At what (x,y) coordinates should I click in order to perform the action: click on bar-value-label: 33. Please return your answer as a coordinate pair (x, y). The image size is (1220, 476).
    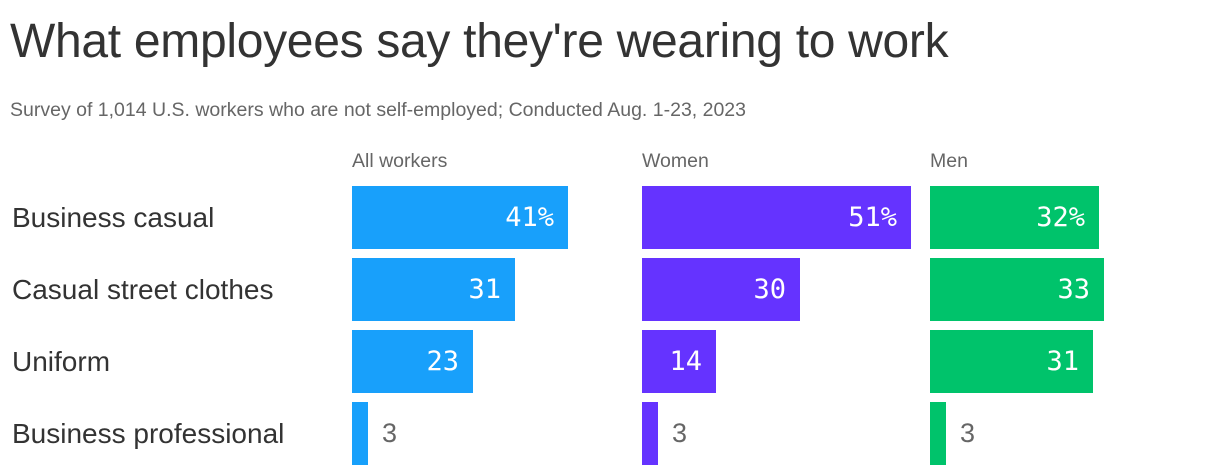
    Looking at the image, I should click on (1073, 289).